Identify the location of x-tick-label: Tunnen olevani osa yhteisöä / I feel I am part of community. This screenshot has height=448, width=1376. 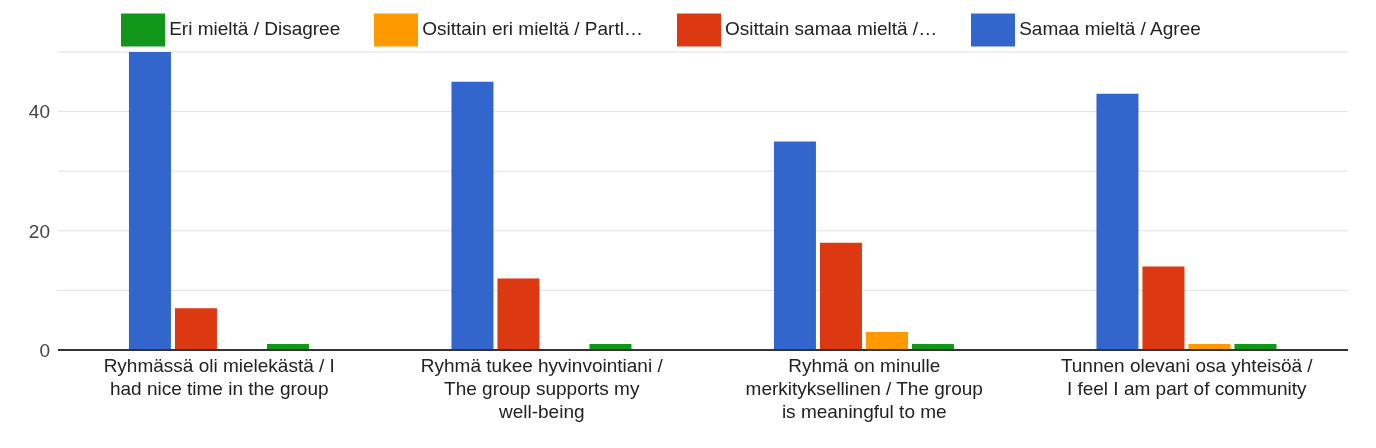
(1187, 377).